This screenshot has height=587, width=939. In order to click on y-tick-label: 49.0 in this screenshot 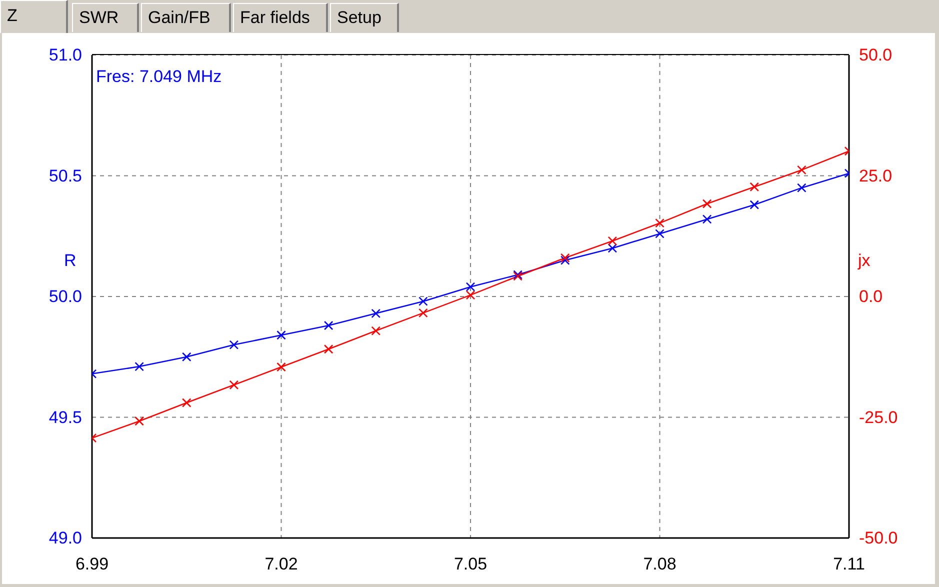, I will do `click(65, 538)`.